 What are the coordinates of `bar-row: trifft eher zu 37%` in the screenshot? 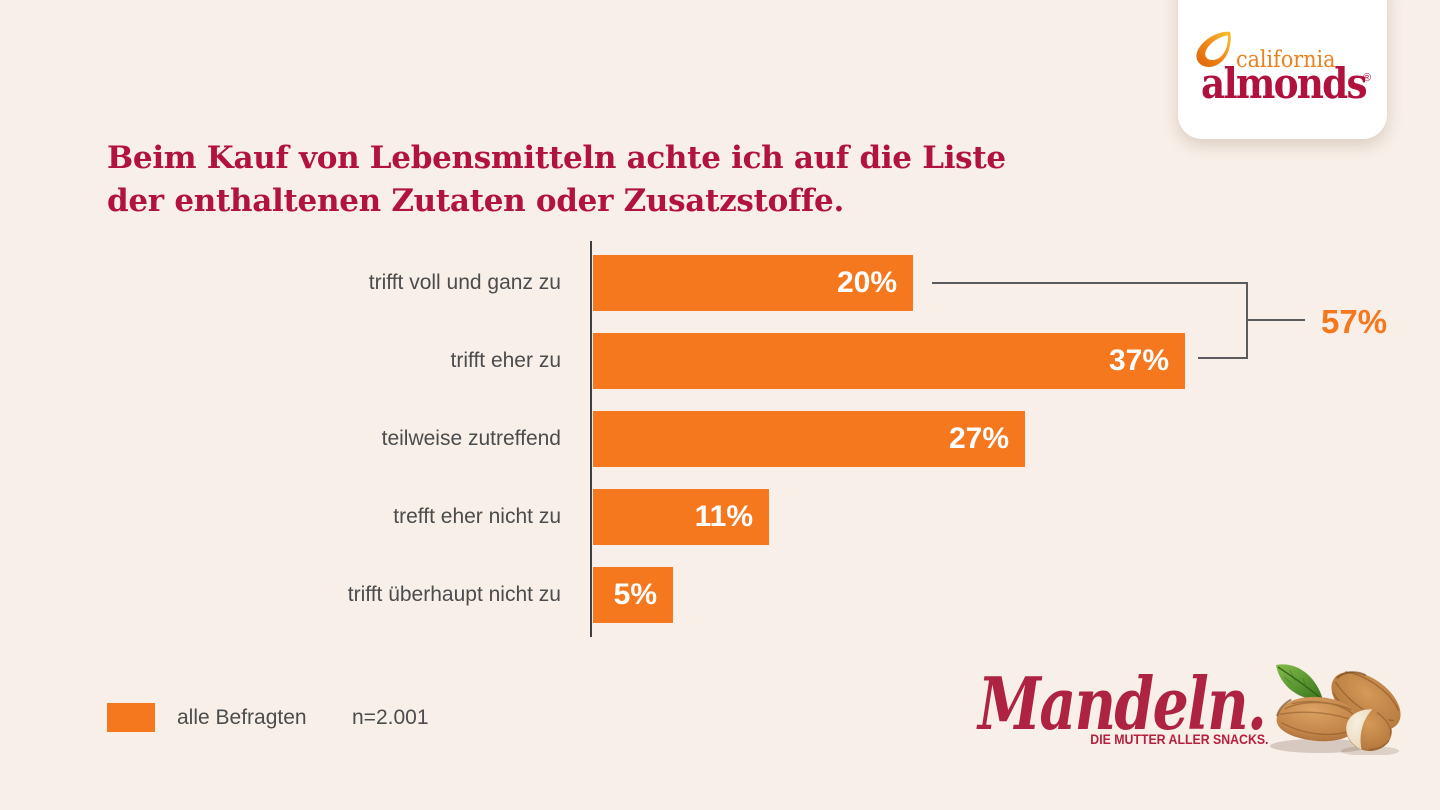 It's located at (720, 361).